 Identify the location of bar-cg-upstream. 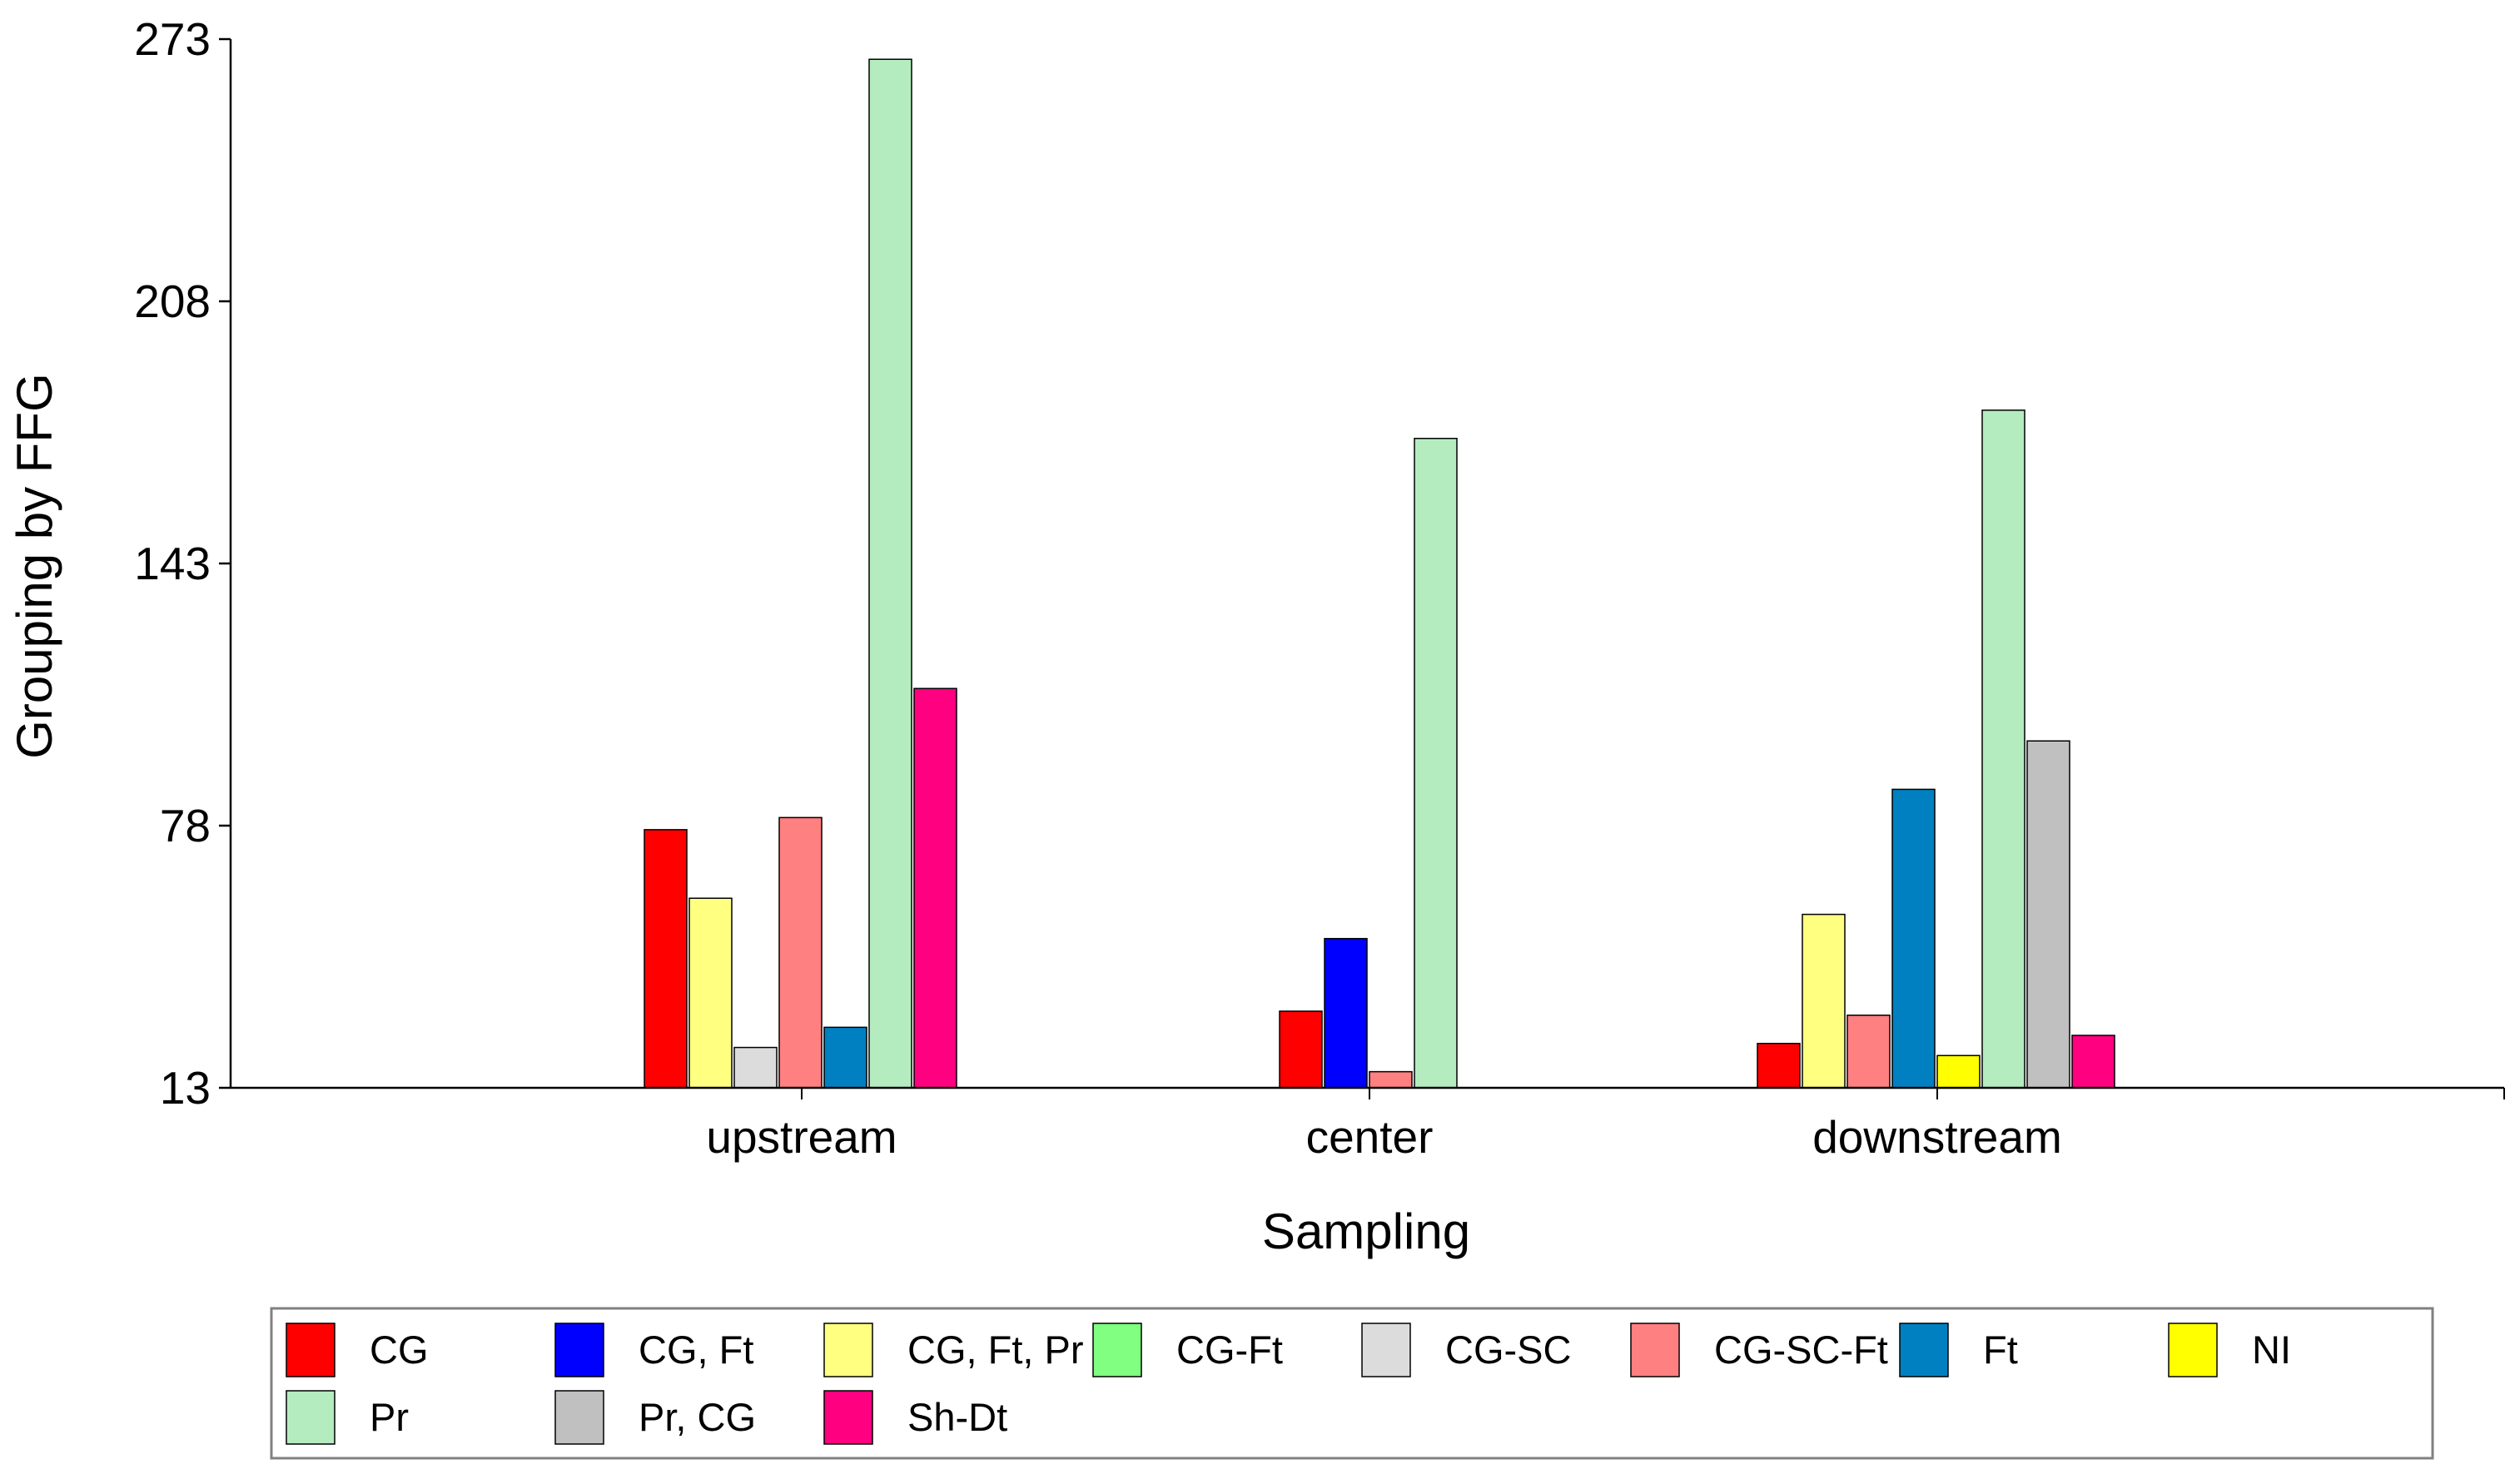
(666, 959).